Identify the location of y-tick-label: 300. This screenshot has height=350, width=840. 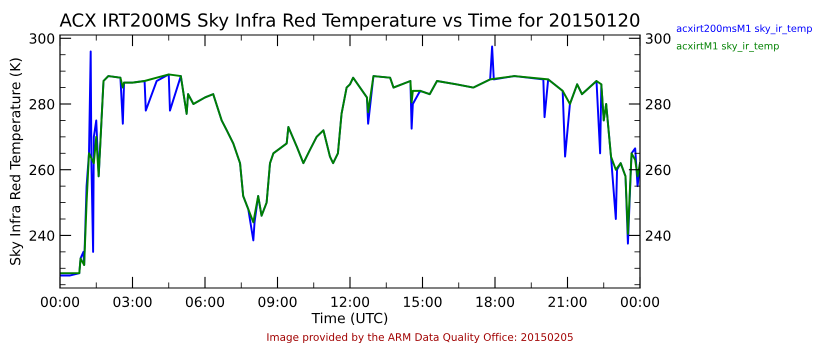
(42, 38).